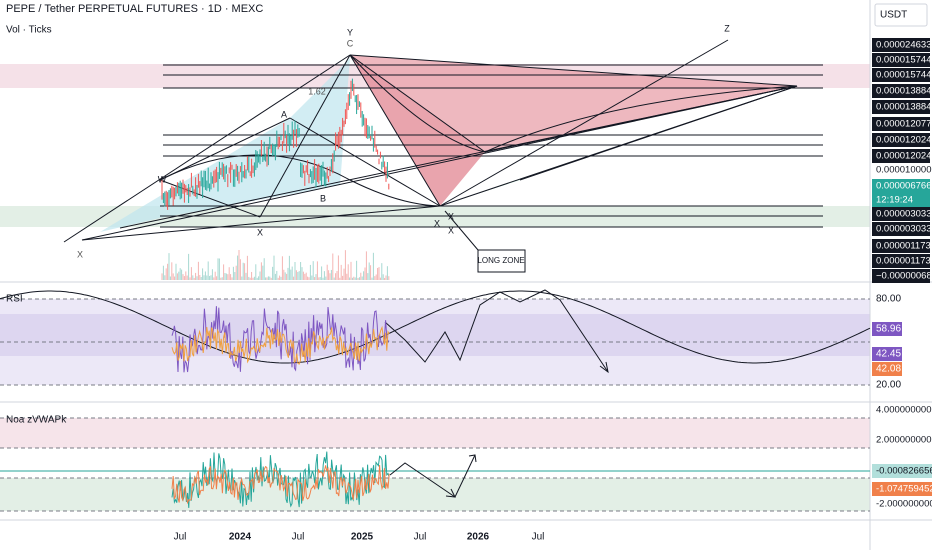 This screenshot has width=932, height=550. I want to click on rsi-inner-band, so click(435, 335).